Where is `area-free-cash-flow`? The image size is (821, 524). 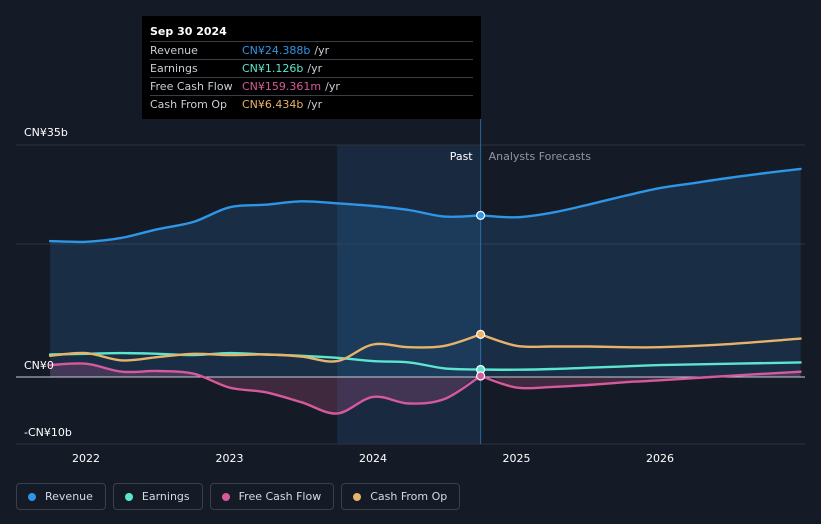 area-free-cash-flow is located at coordinates (425, 388).